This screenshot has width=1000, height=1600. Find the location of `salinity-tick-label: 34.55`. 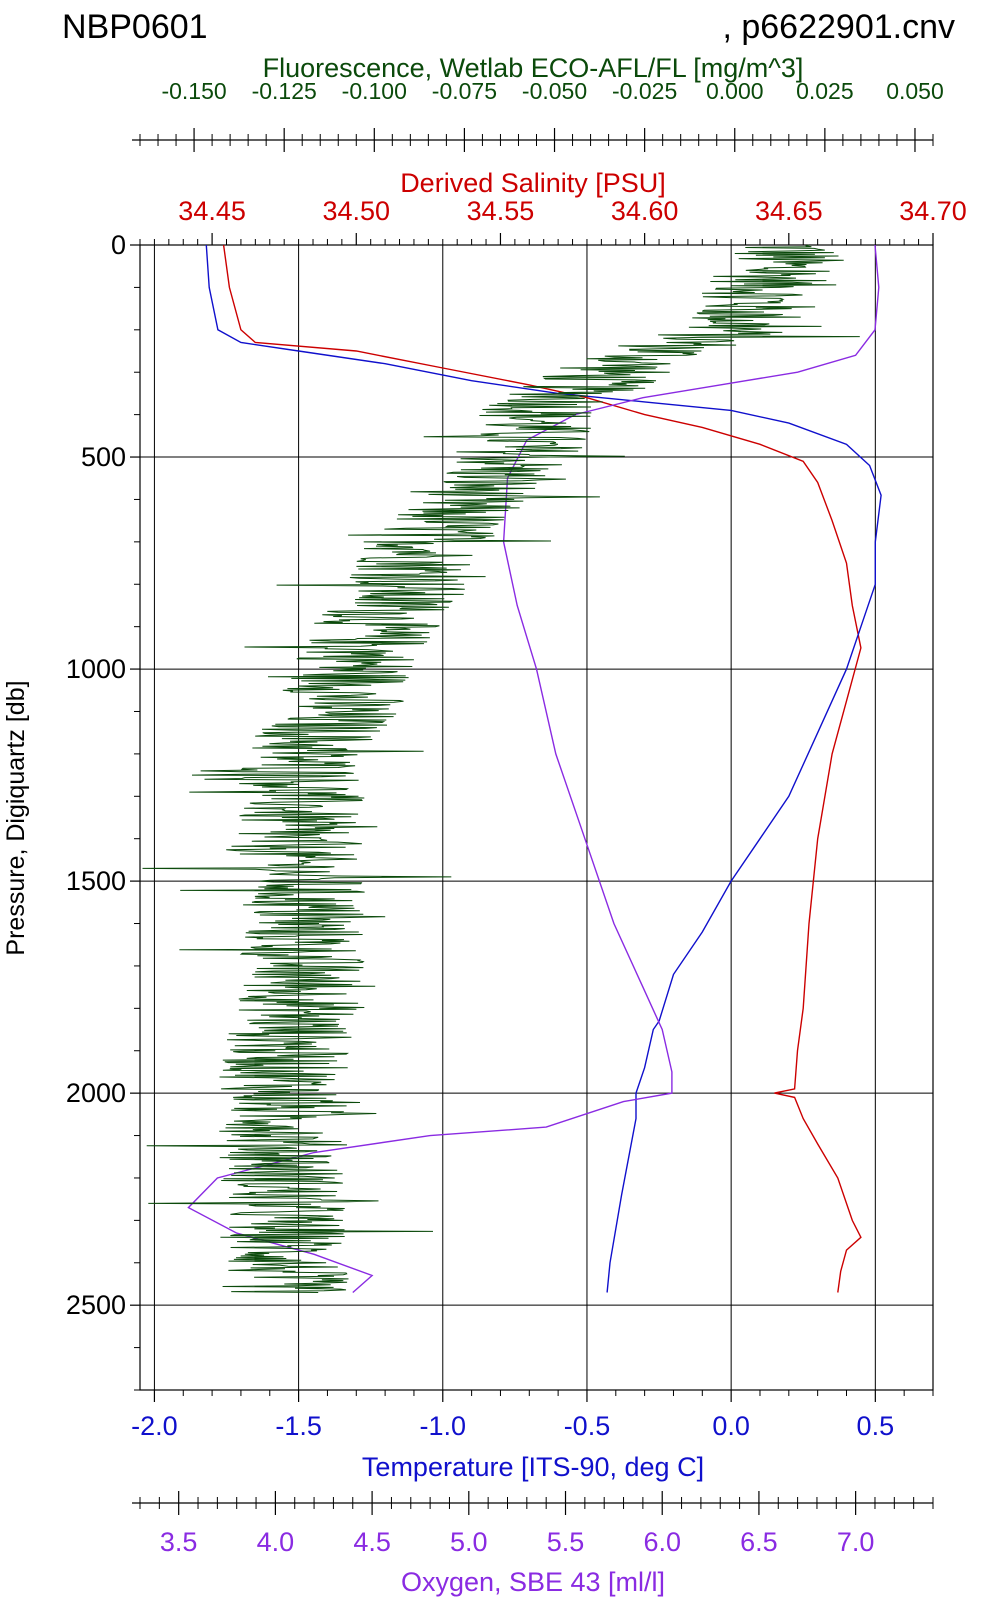

salinity-tick-label: 34.55 is located at coordinates (501, 211).